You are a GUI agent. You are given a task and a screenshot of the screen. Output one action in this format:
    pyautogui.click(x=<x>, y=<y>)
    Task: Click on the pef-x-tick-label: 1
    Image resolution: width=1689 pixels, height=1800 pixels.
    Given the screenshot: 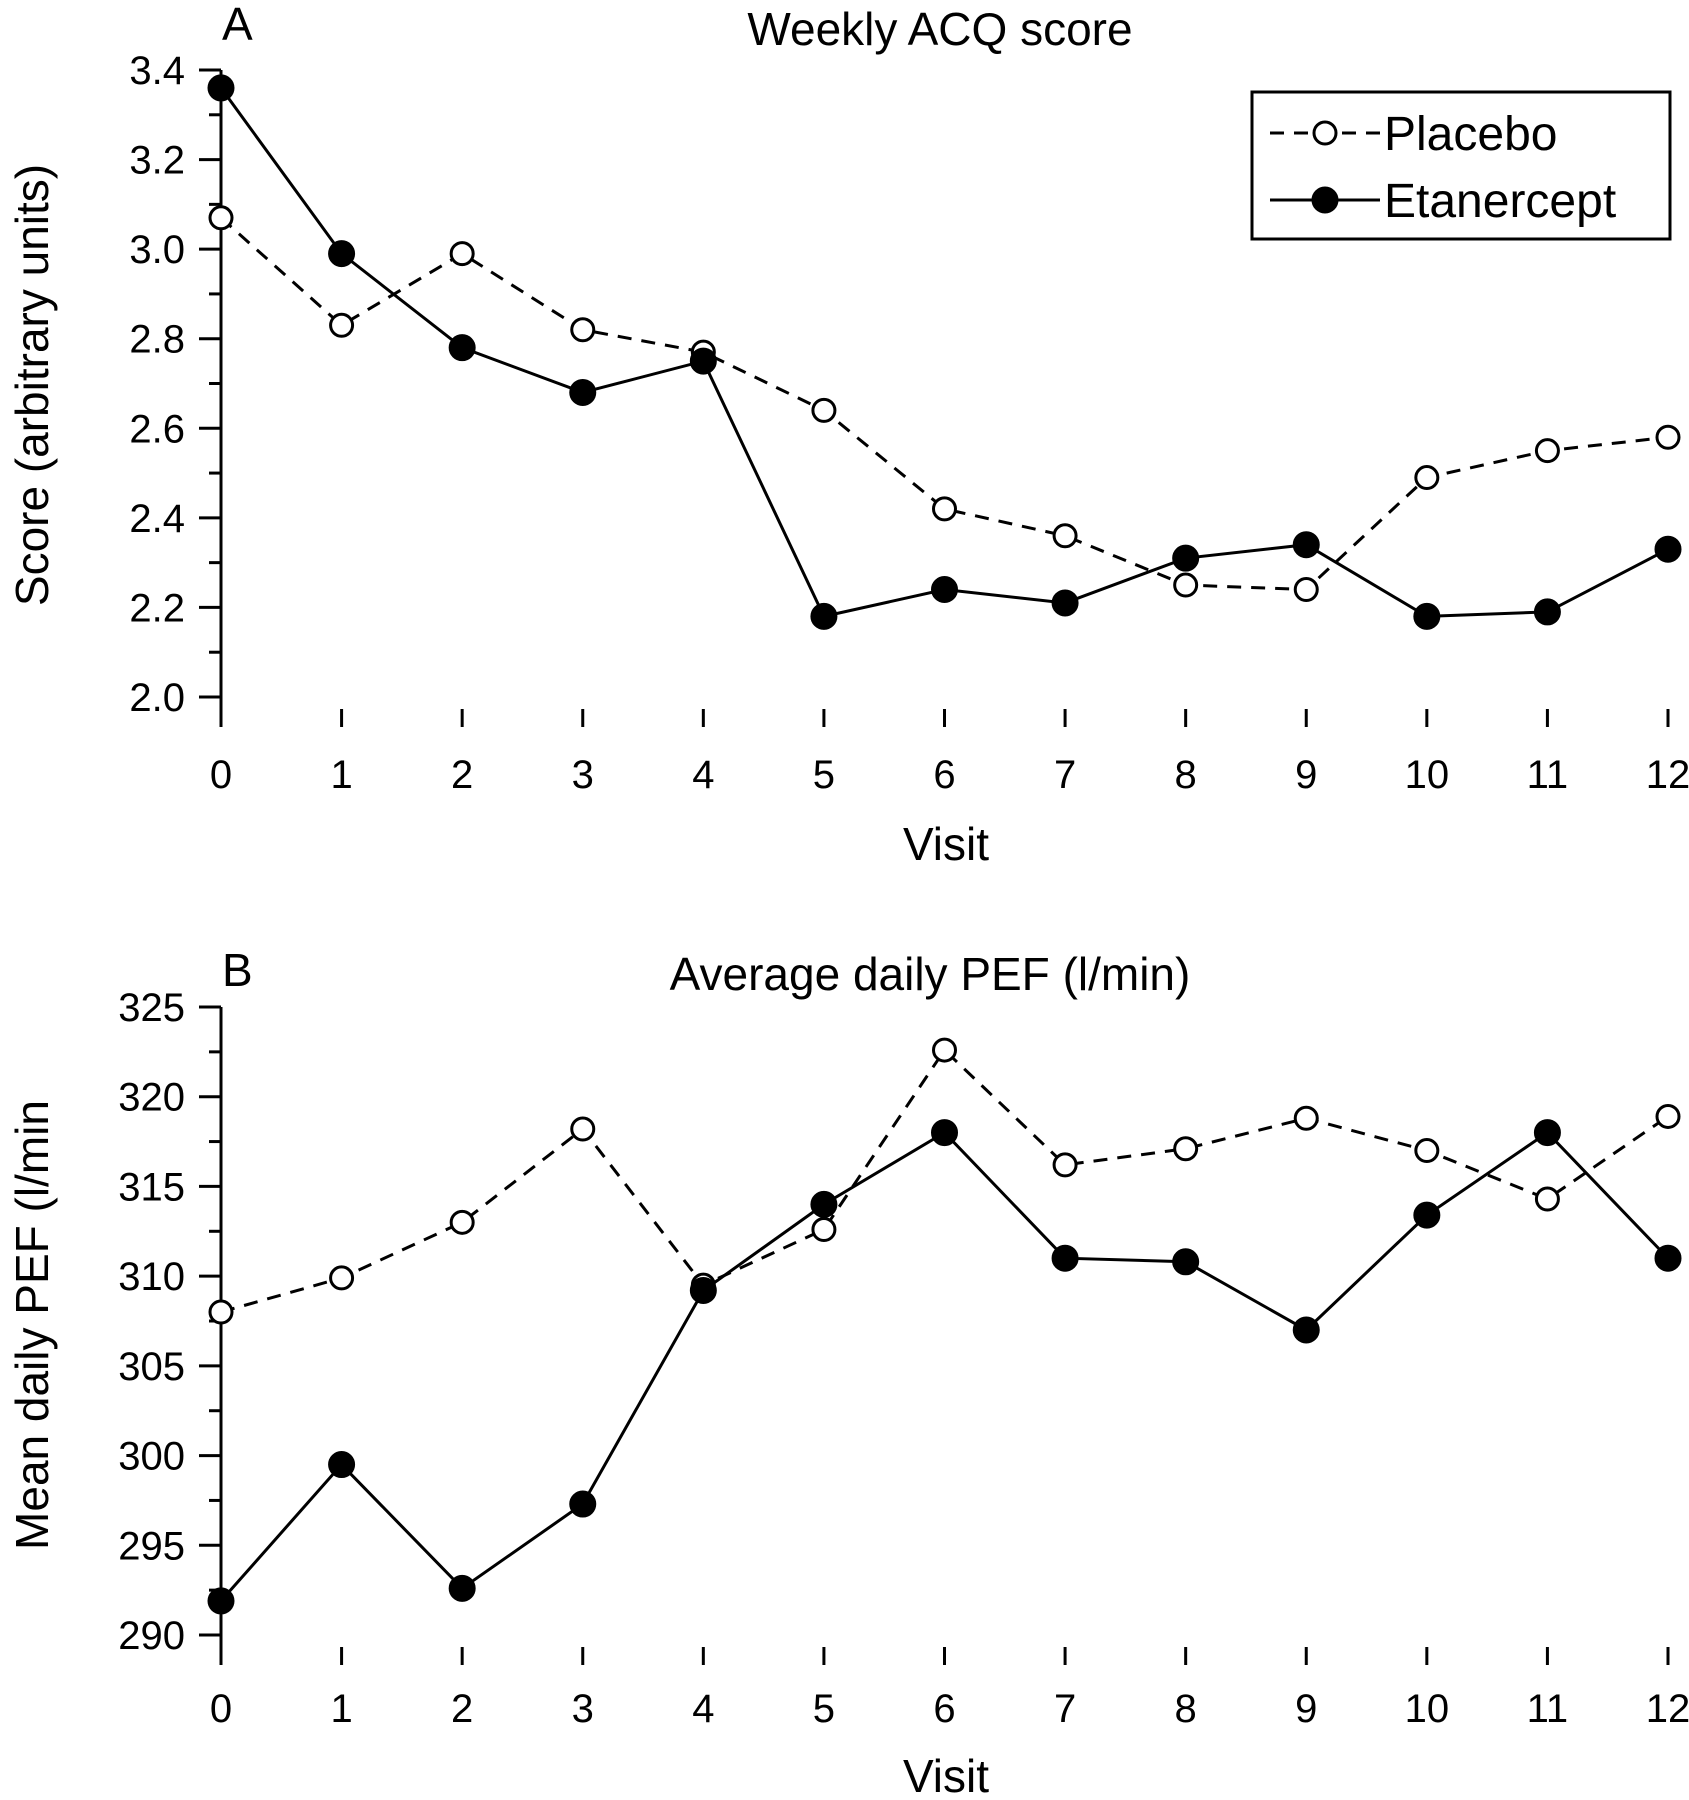 What is the action you would take?
    pyautogui.click(x=341, y=1709)
    